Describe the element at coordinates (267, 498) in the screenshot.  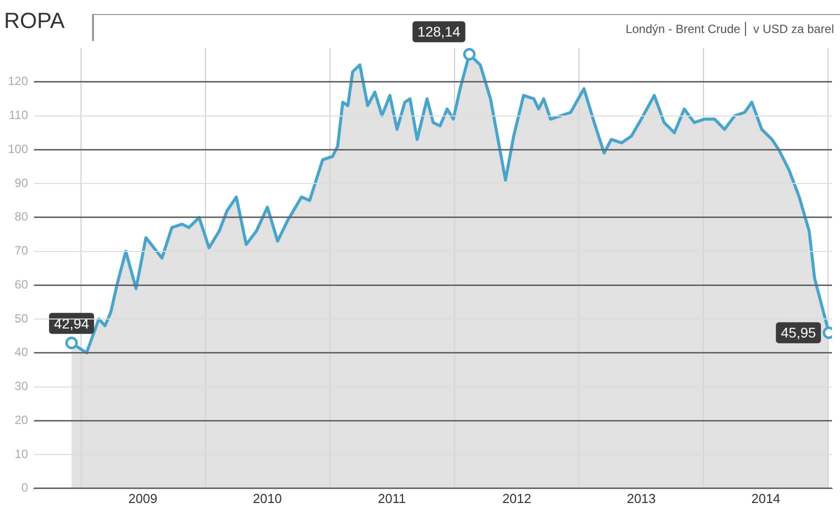
I see `x-tick-label: 2010` at that location.